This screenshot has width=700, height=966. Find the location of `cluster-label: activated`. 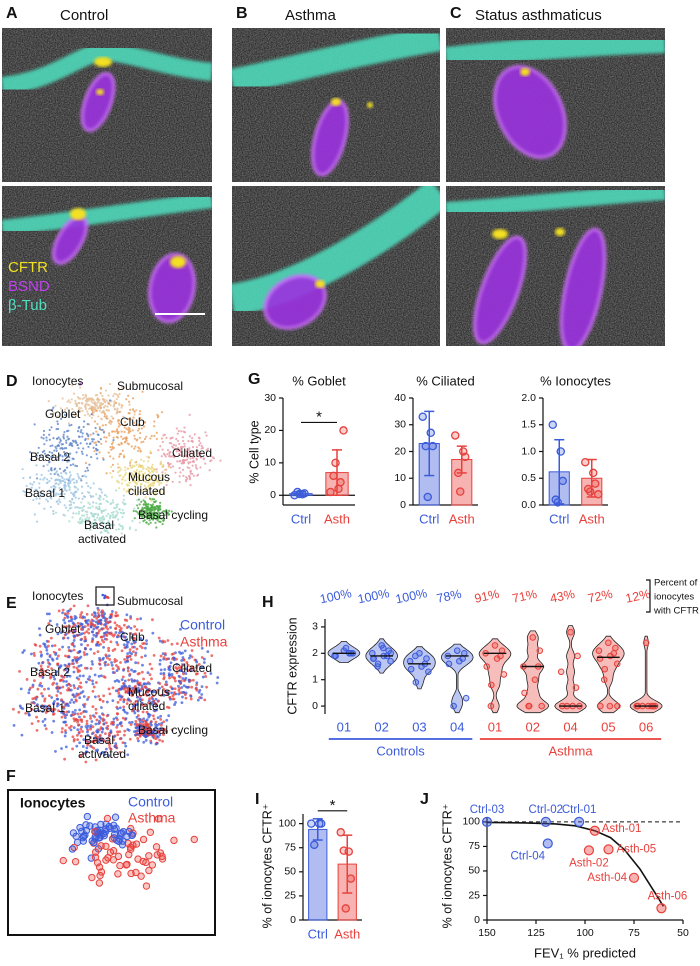

cluster-label: activated is located at coordinates (102, 539).